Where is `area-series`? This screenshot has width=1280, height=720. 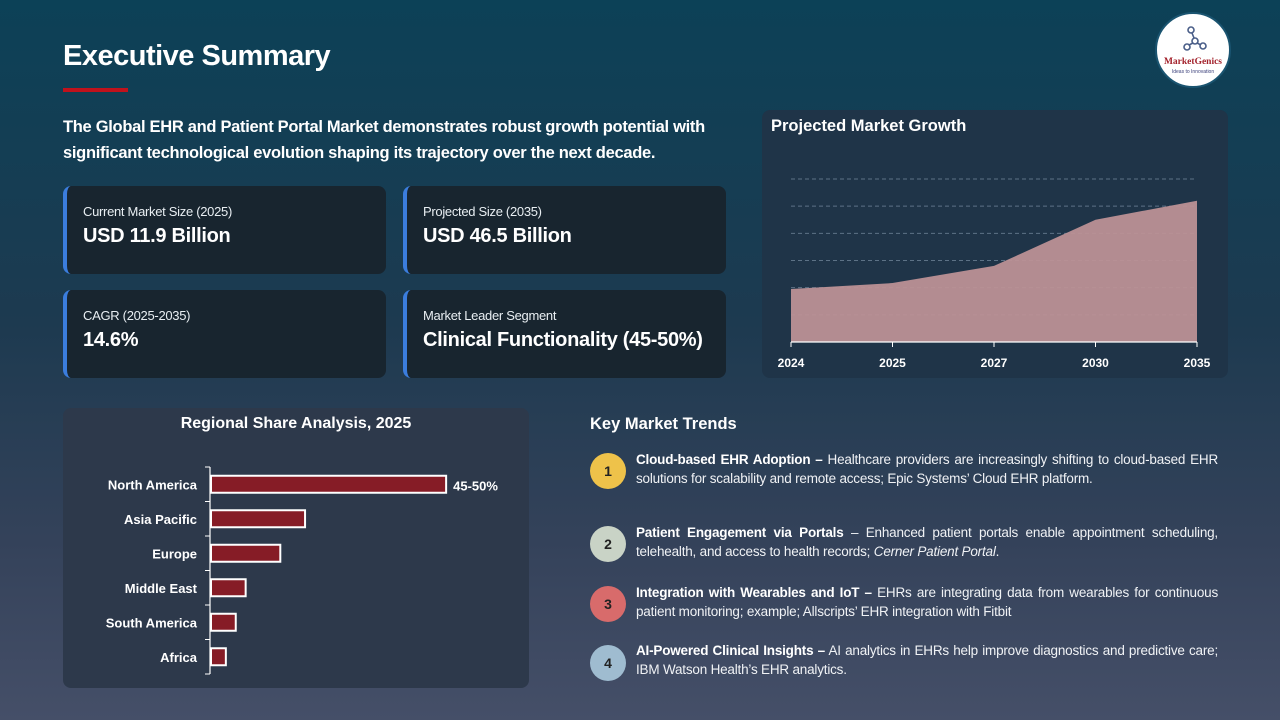 area-series is located at coordinates (994, 271).